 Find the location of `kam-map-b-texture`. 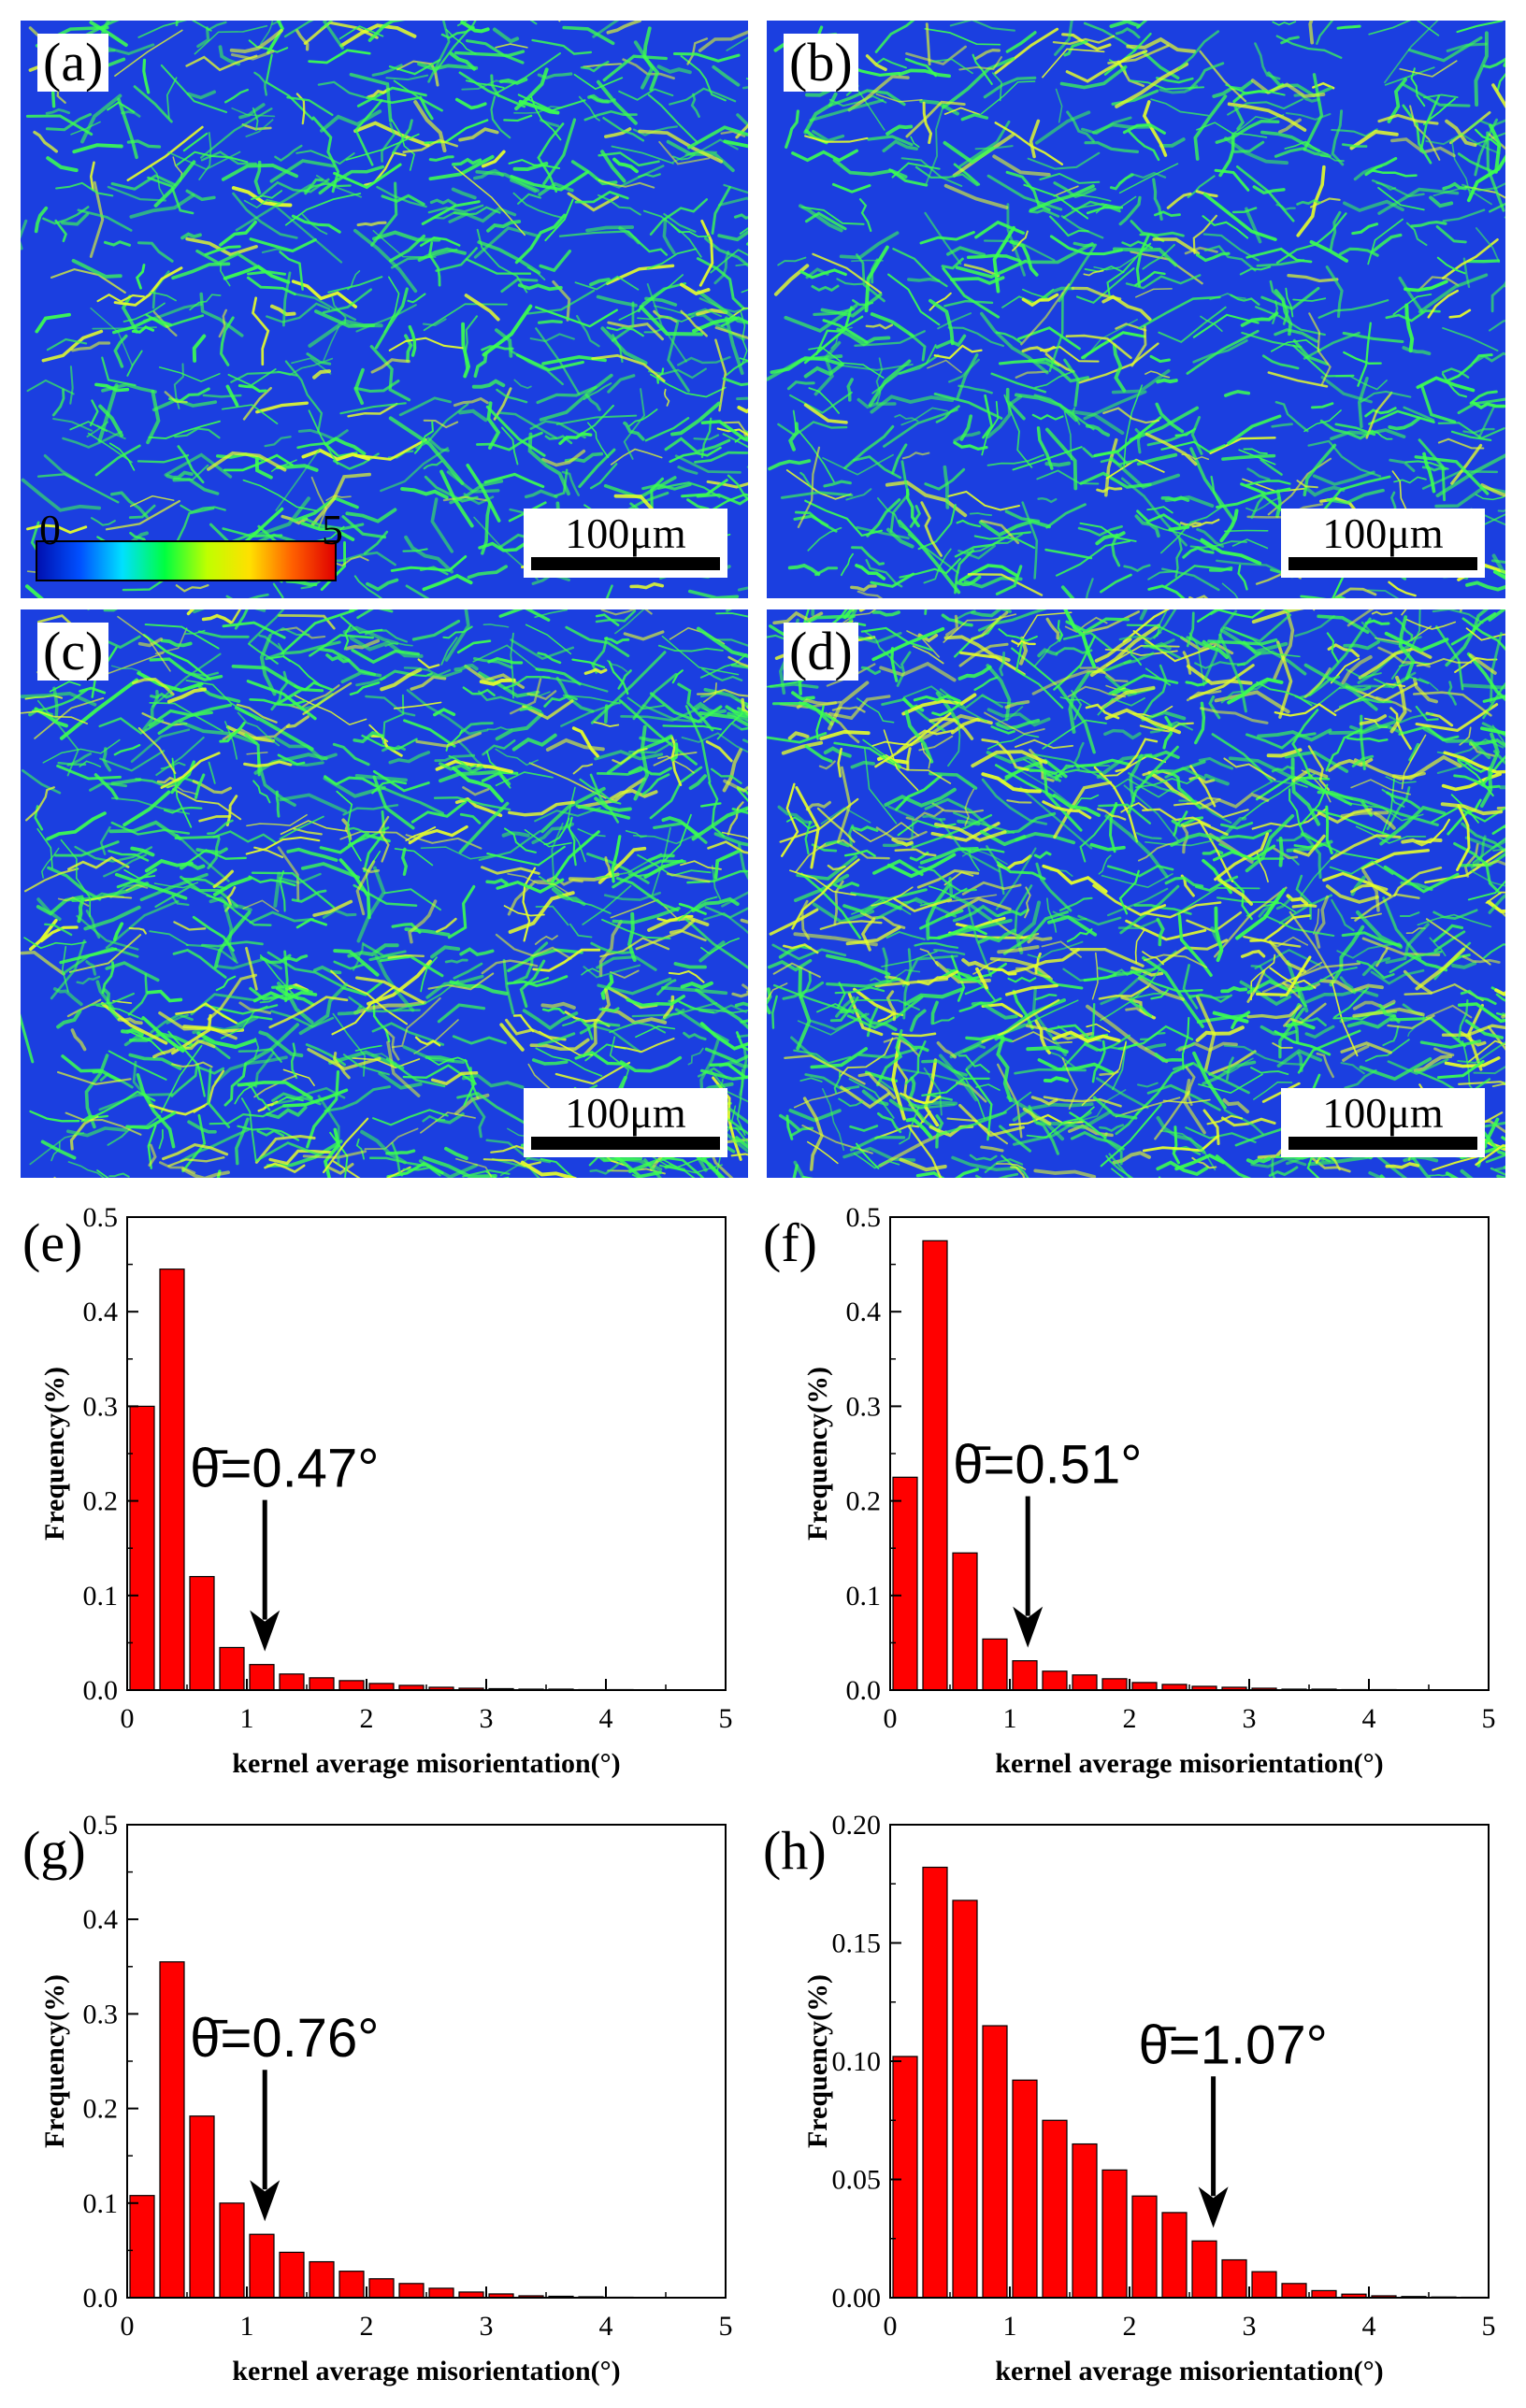

kam-map-b-texture is located at coordinates (1136, 309).